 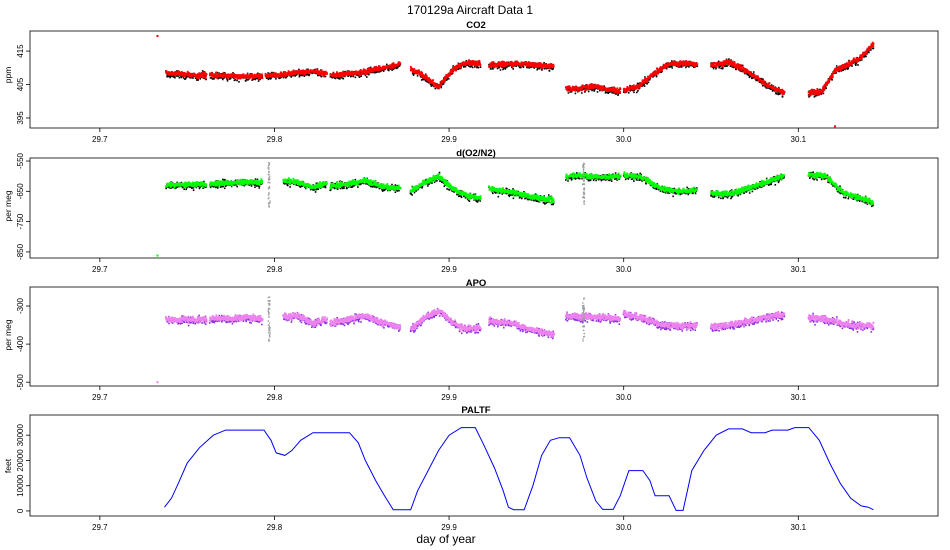 I want to click on paltf-x-tick-label: 29.7, so click(x=100, y=527).